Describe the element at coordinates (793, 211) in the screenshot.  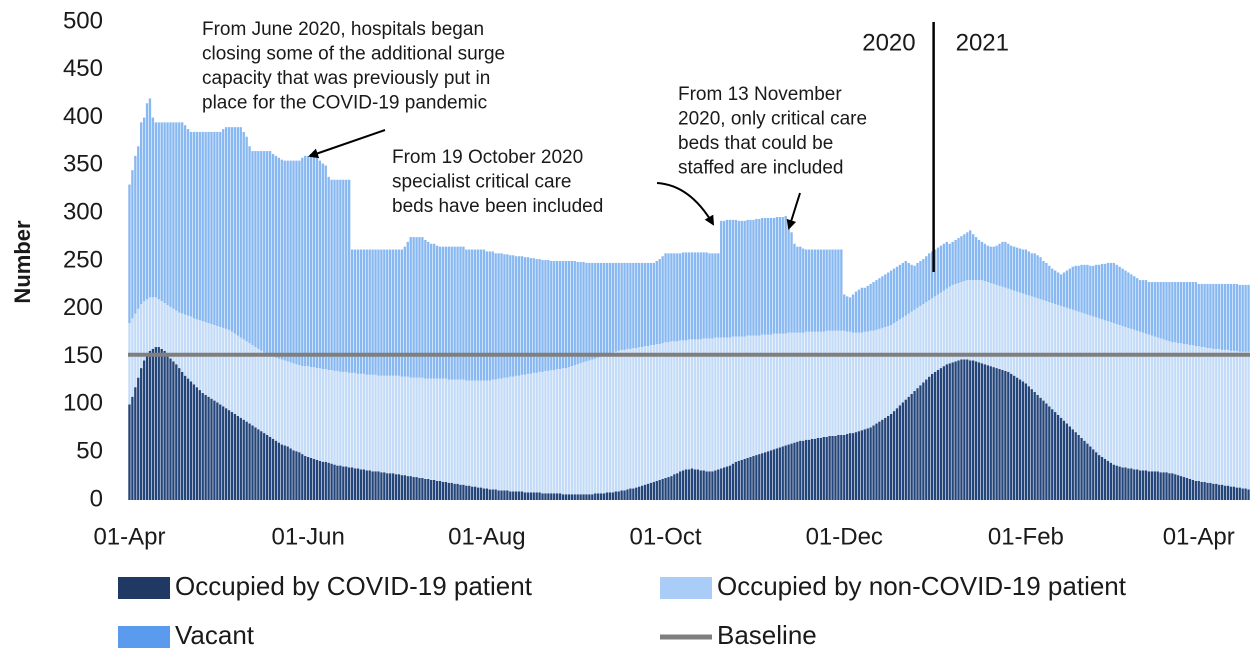
I see `annotation-arrow` at that location.